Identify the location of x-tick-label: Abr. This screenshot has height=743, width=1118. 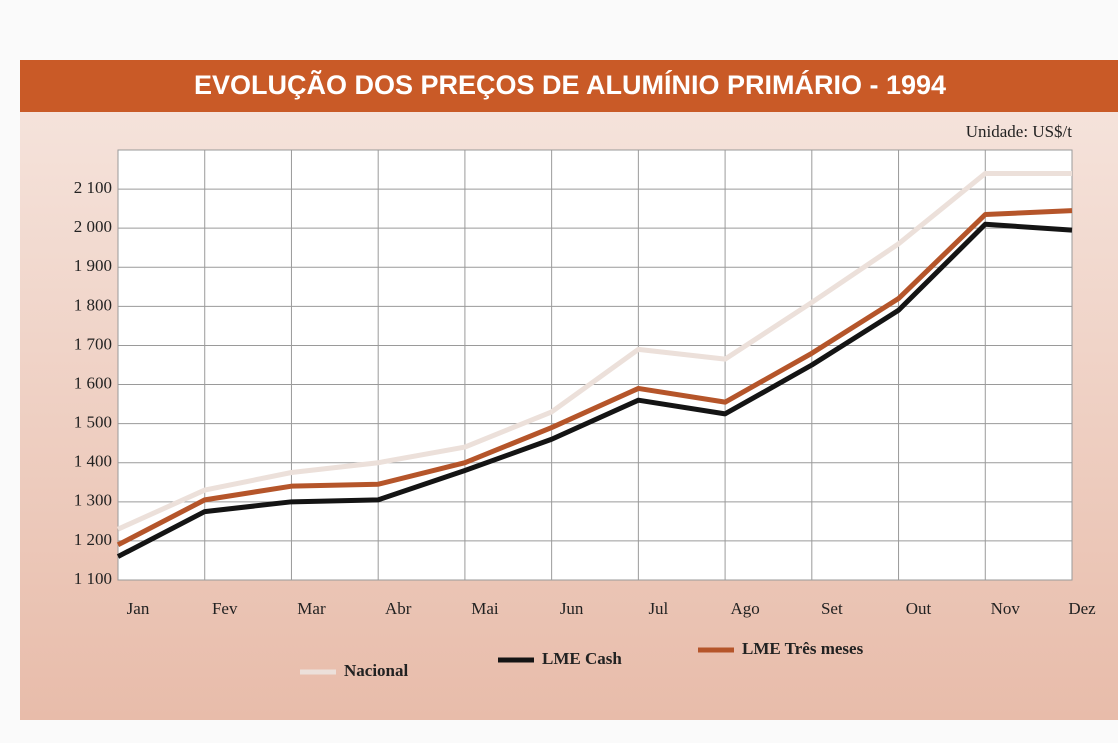
(398, 608).